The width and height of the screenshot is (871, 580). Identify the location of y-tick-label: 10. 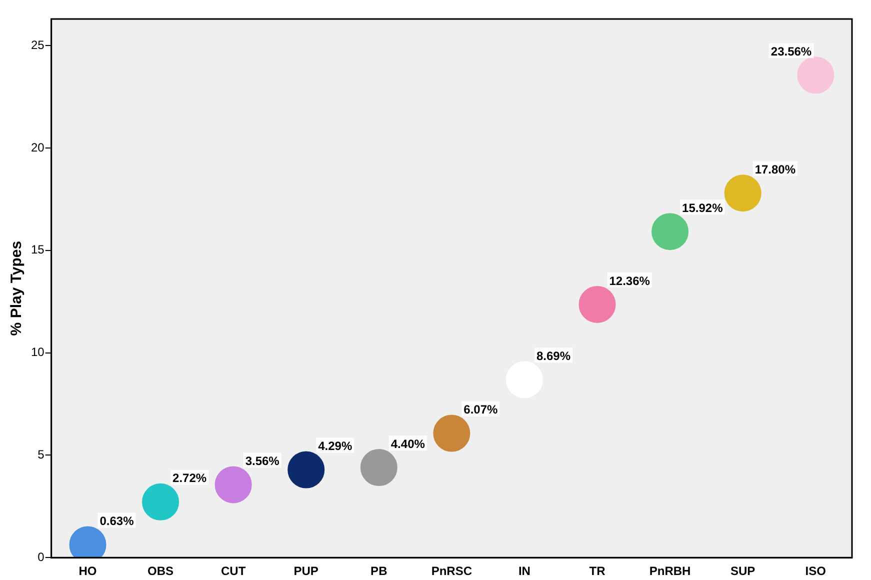
(37, 352).